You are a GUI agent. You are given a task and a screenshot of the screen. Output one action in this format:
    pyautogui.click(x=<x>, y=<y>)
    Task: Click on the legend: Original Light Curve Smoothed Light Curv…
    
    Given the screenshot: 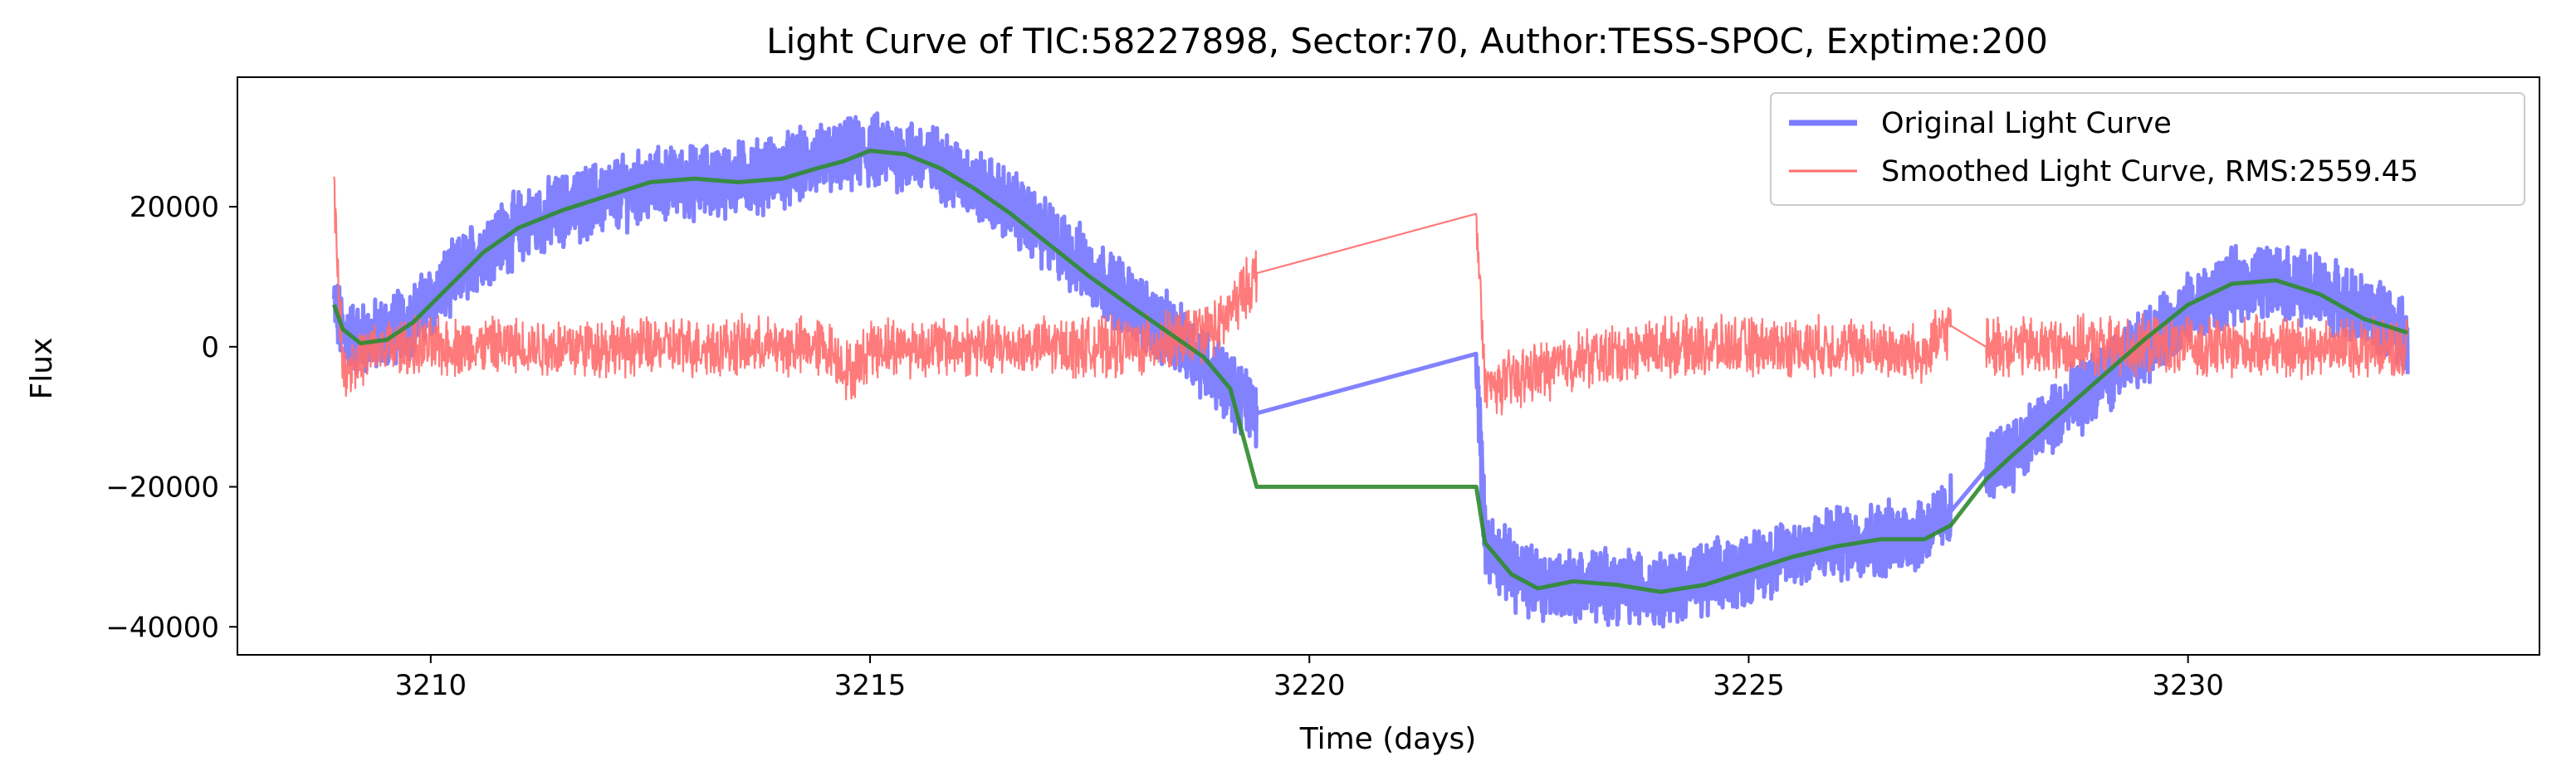 What is the action you would take?
    pyautogui.click(x=2147, y=149)
    